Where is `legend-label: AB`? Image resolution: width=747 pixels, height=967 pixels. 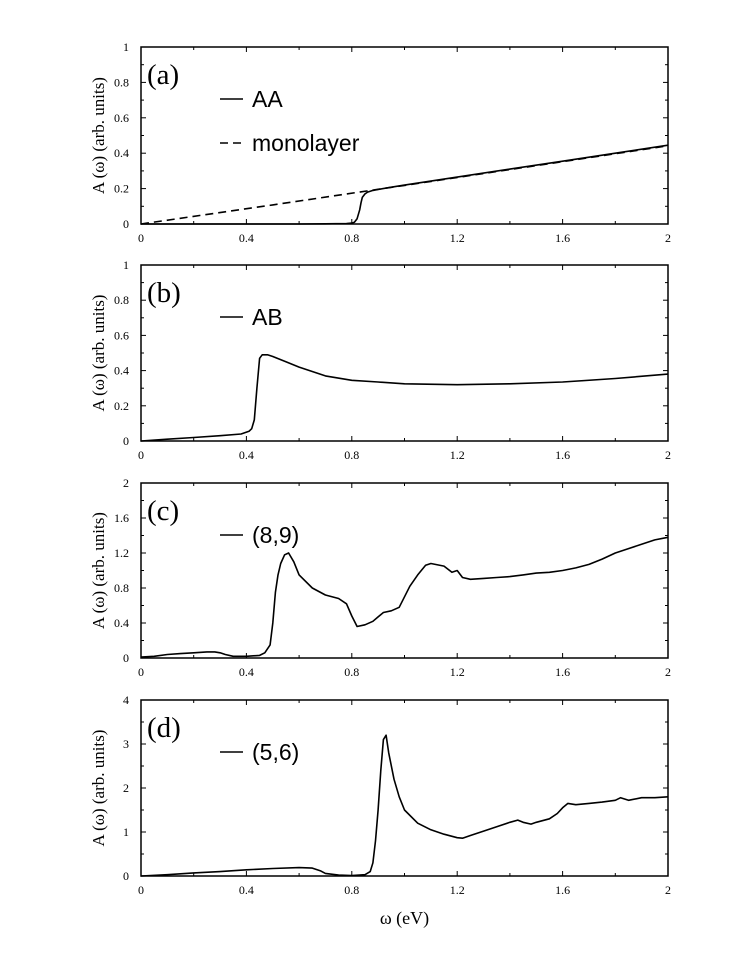 legend-label: AB is located at coordinates (267, 317).